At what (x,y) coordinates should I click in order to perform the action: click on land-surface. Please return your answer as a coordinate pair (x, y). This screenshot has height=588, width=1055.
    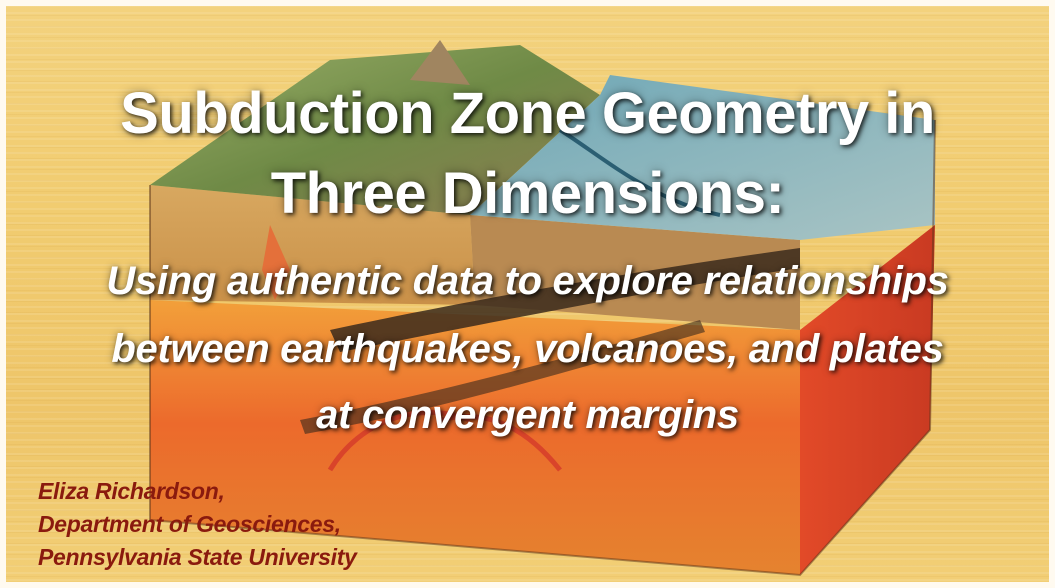
    Looking at the image, I should click on (375, 130).